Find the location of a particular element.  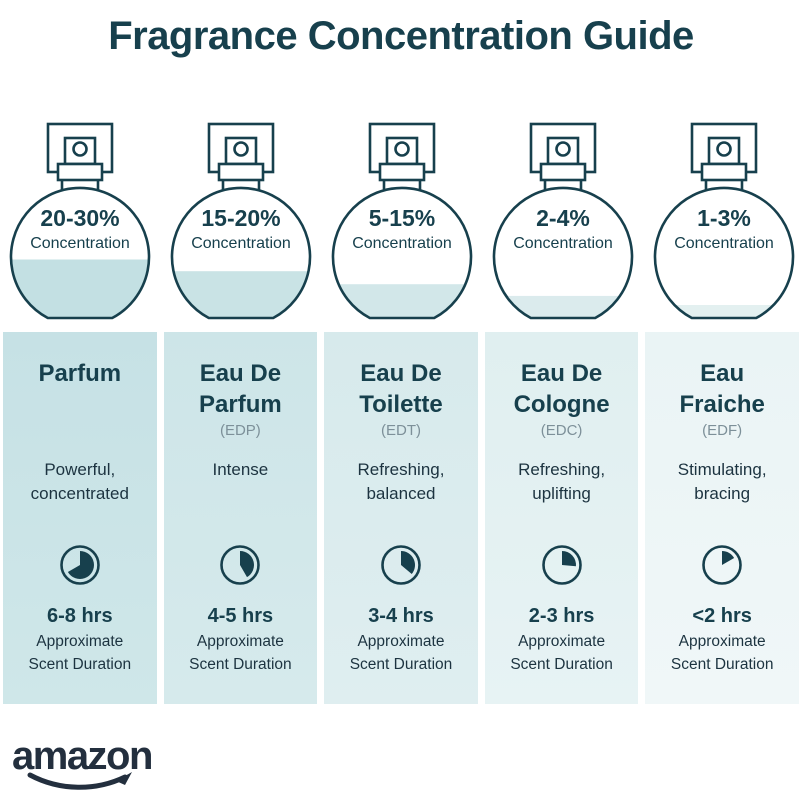

footer: amazon is located at coordinates (401, 762).